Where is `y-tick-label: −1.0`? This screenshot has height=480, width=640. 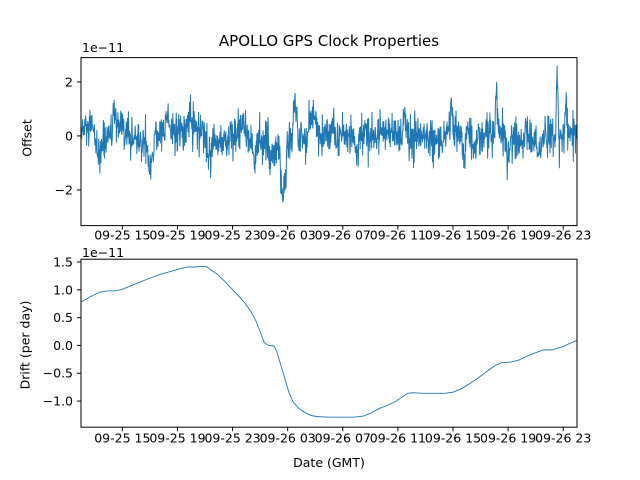
y-tick-label: −1.0 is located at coordinates (58, 401).